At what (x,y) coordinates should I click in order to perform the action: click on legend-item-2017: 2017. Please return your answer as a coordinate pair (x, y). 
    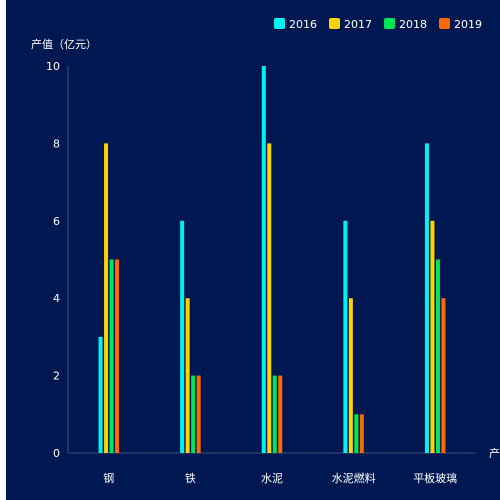
    Looking at the image, I should click on (350, 24).